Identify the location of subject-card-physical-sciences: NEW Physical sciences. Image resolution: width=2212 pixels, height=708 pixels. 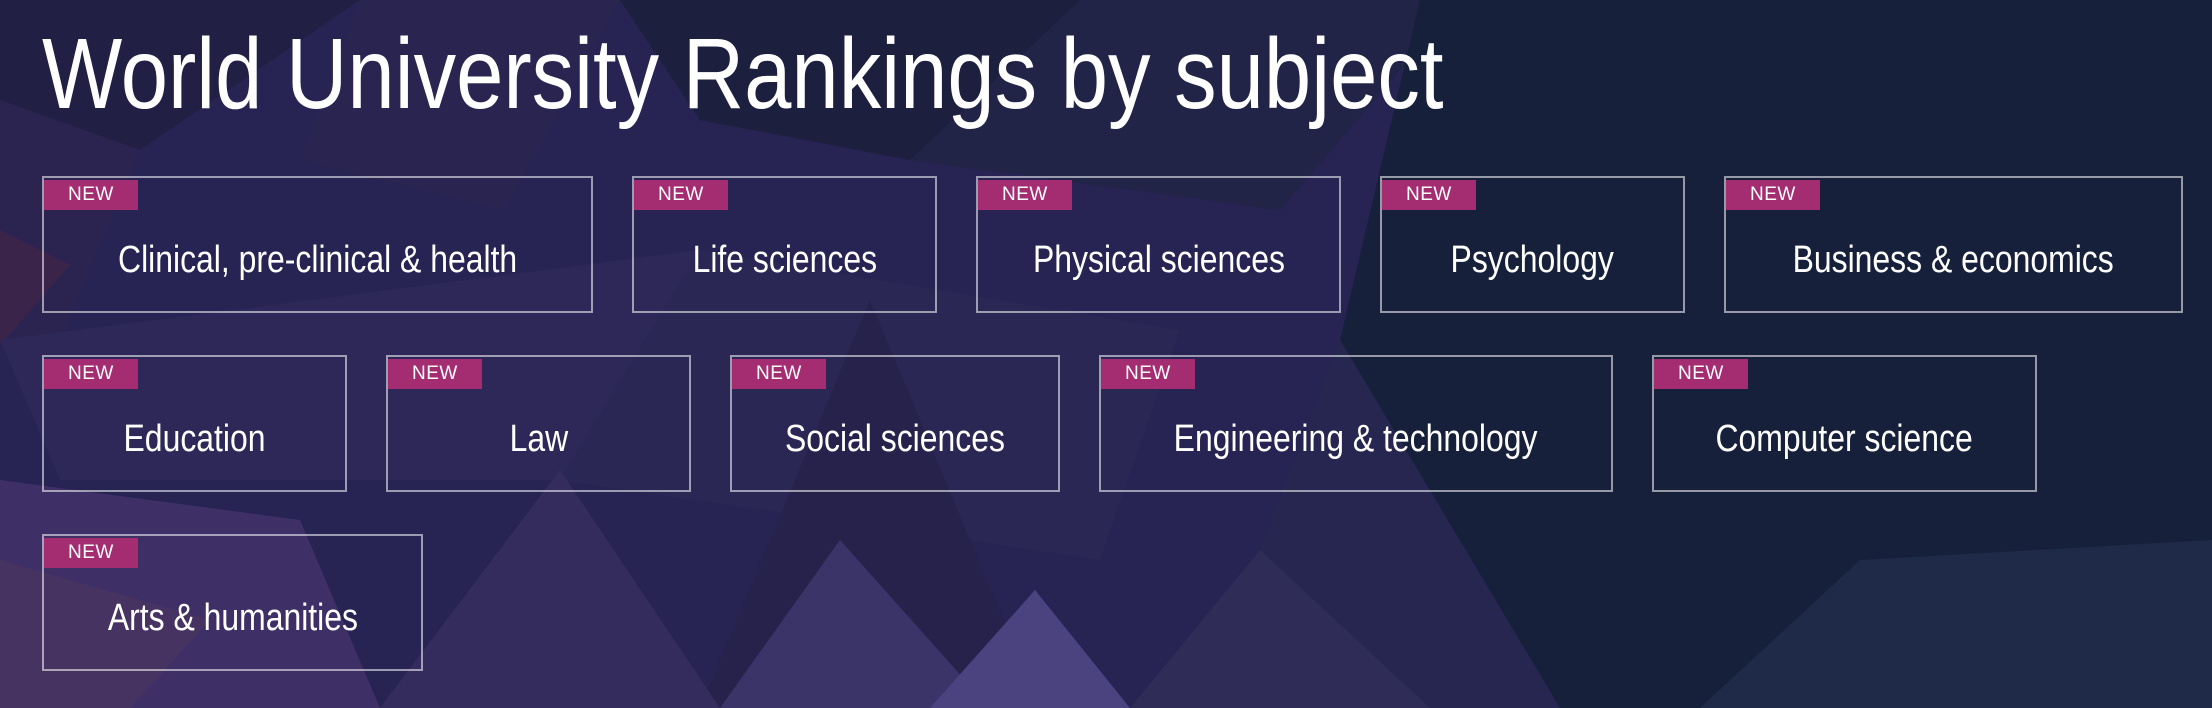
(1158, 244).